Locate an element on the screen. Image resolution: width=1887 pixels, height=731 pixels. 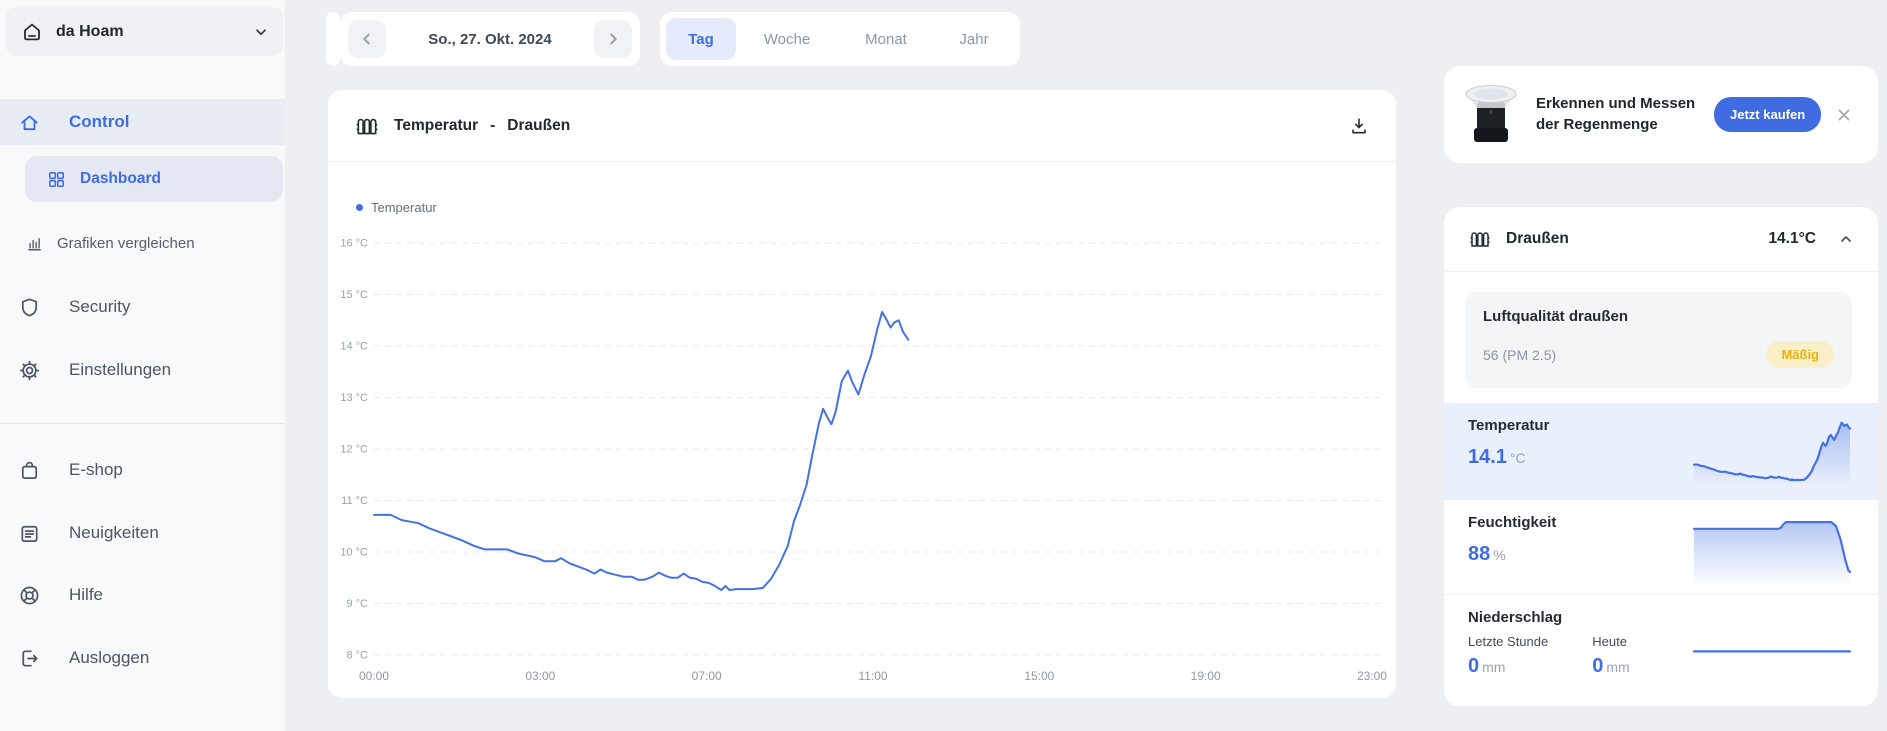
sidebar-item-label: Einstellungen is located at coordinates (120, 369).